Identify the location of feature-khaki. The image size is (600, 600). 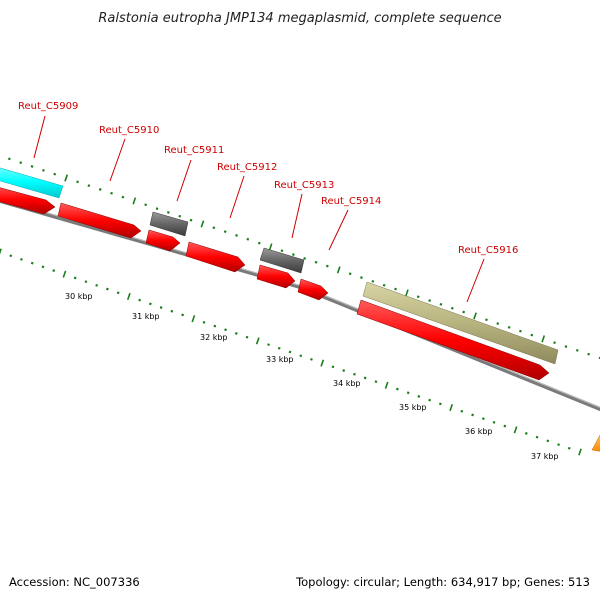
(460, 323).